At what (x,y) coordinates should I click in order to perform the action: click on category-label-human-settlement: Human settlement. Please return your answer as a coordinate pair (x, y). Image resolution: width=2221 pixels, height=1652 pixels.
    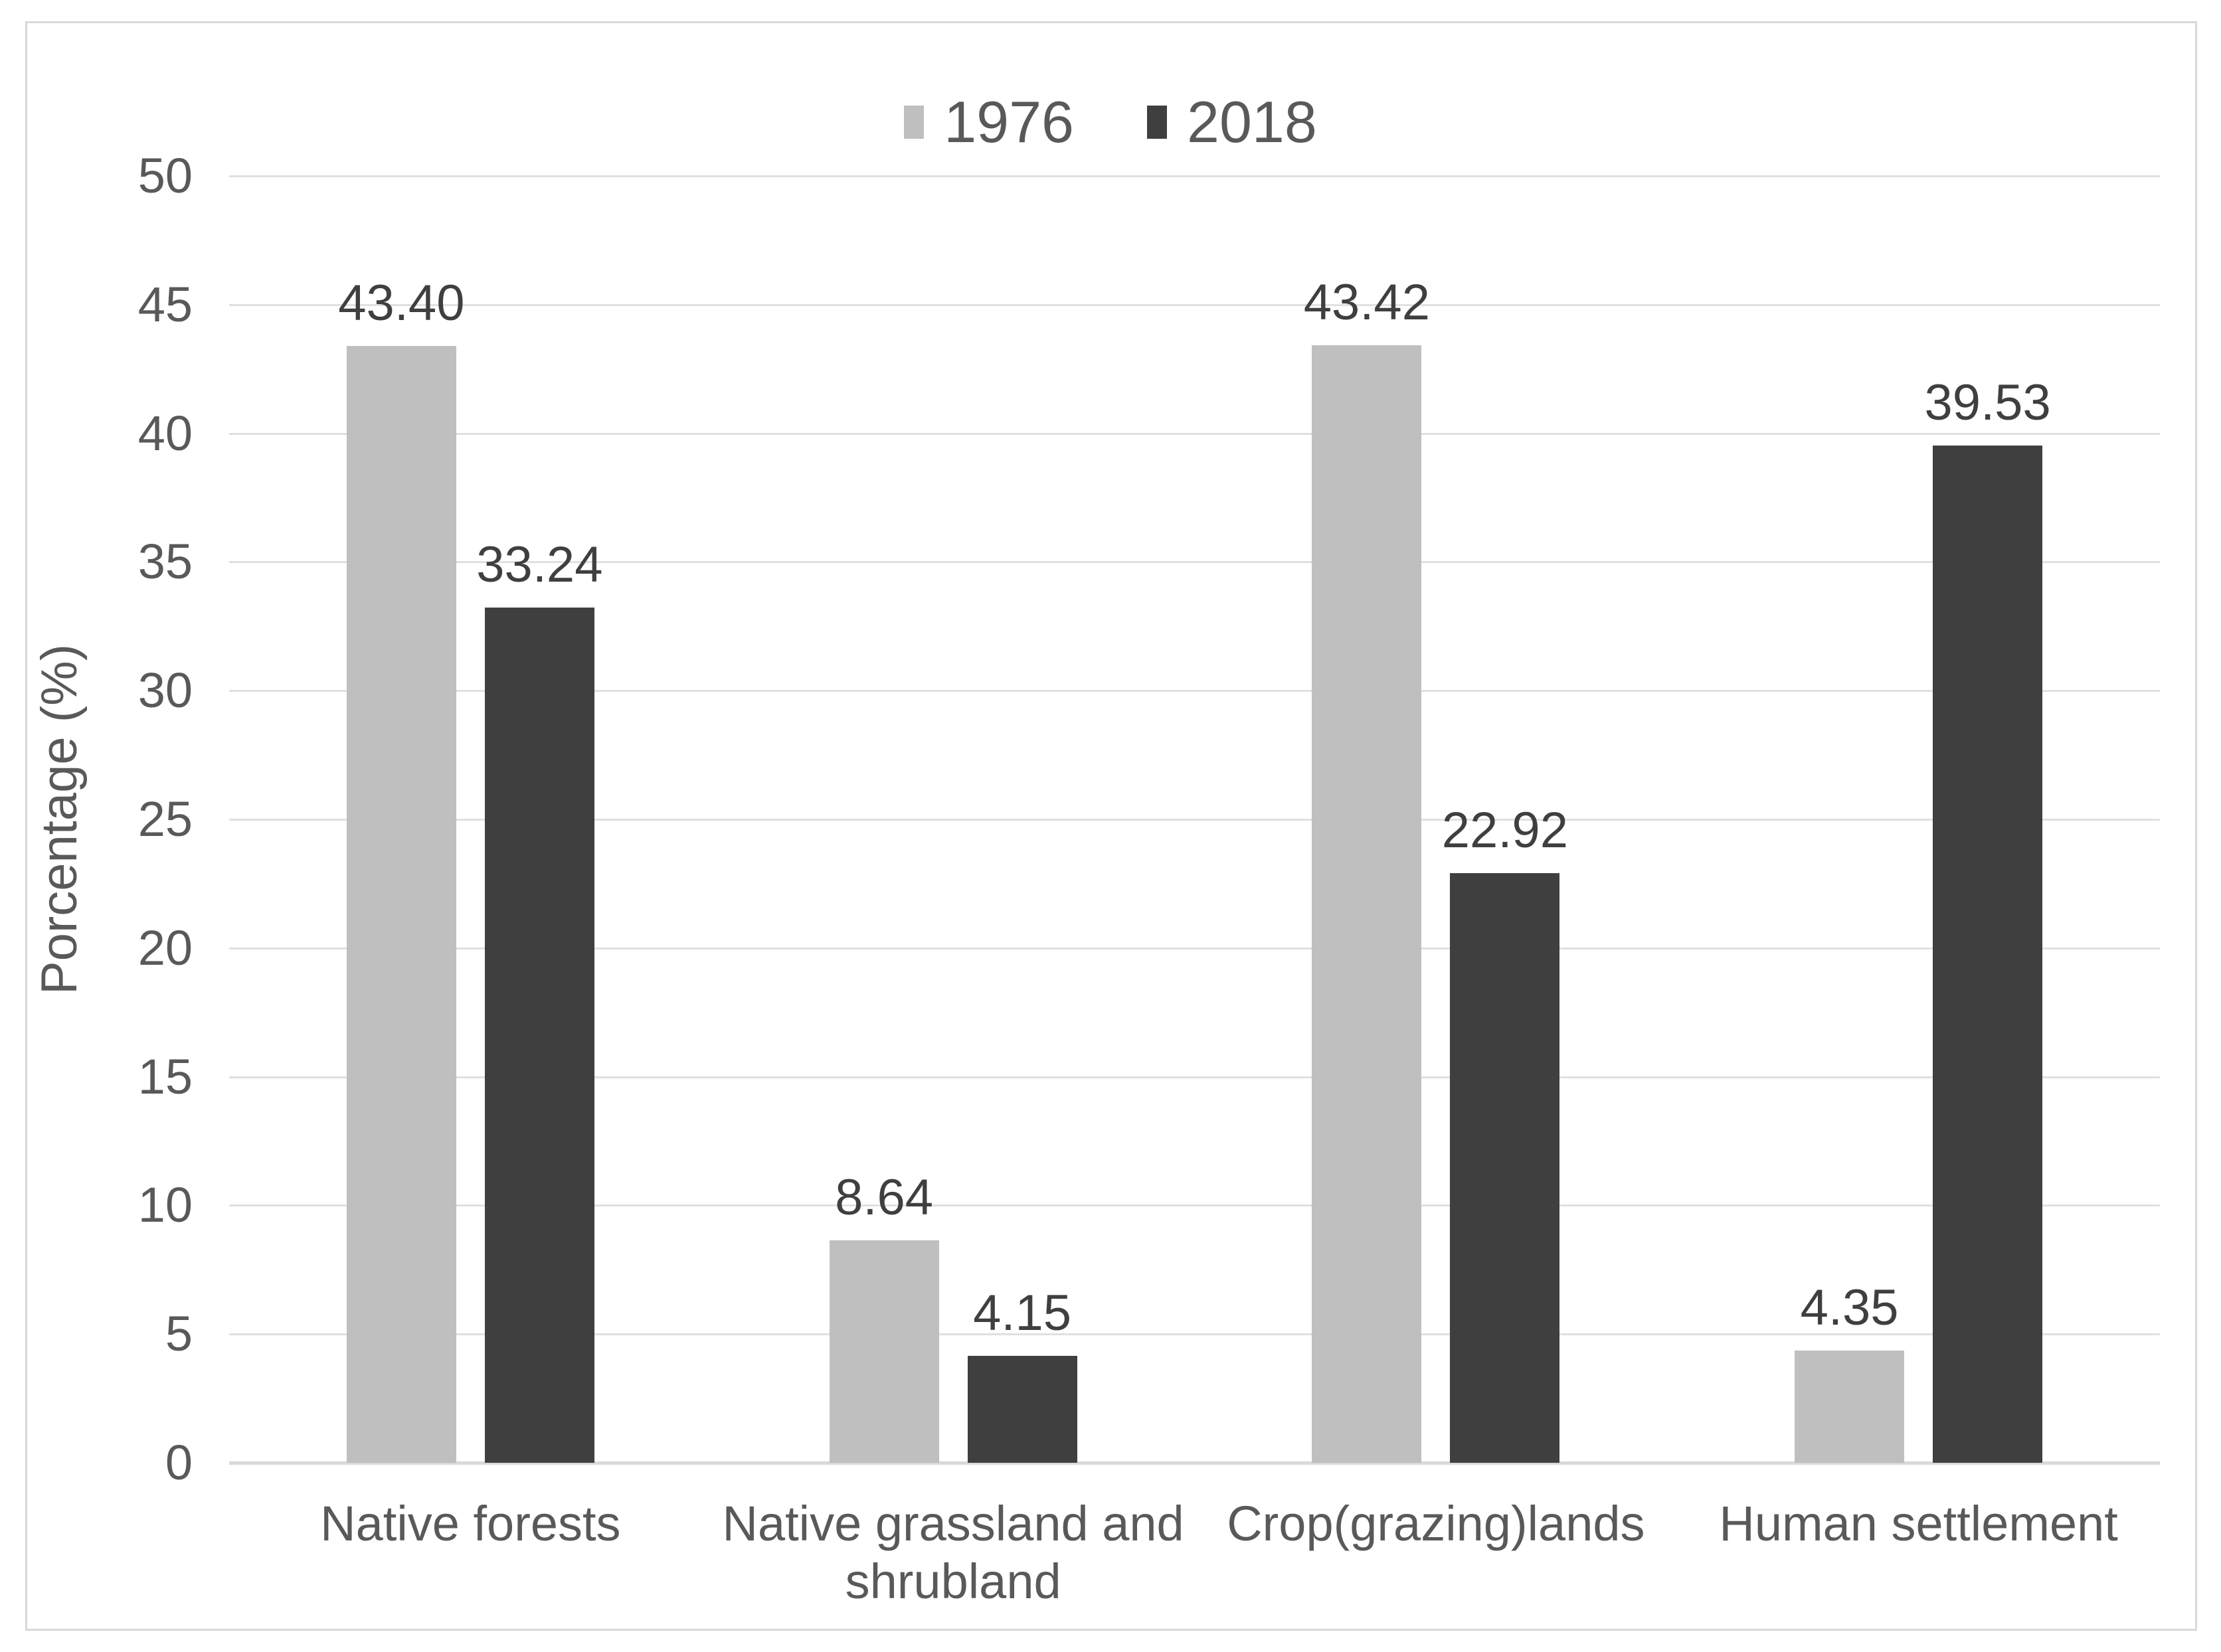
    Looking at the image, I should click on (1919, 1523).